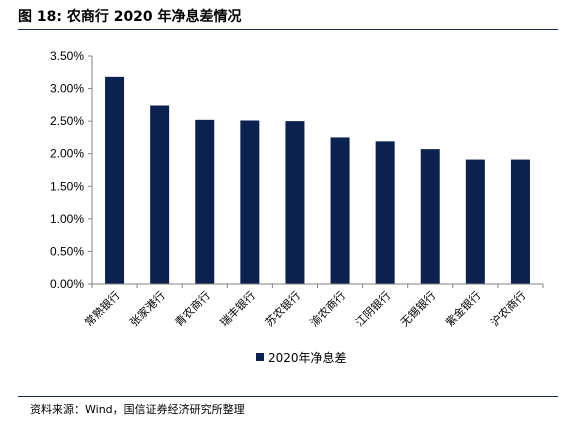 The image size is (570, 426). Describe the element at coordinates (260, 357) in the screenshot. I see `legend-swatch` at that location.